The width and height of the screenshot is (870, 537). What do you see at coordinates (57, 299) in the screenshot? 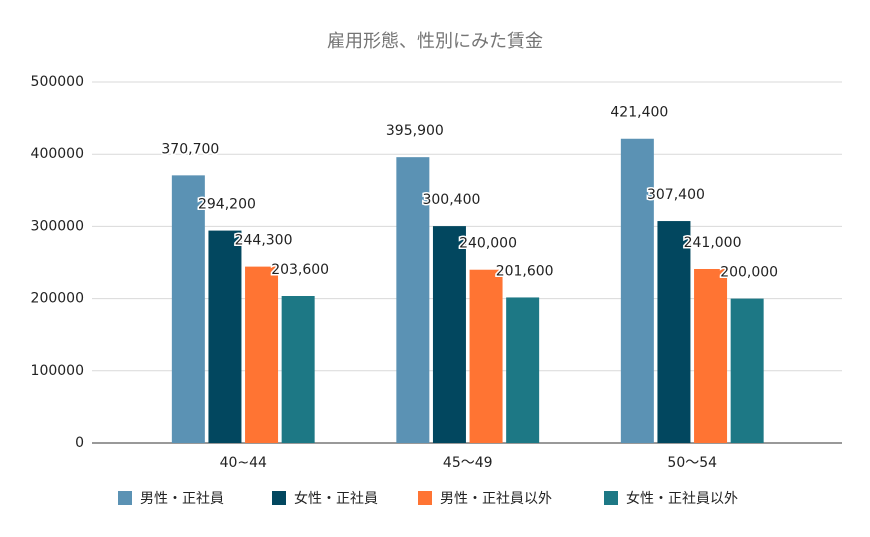
I see `y-tick-label: 200000` at bounding box center [57, 299].